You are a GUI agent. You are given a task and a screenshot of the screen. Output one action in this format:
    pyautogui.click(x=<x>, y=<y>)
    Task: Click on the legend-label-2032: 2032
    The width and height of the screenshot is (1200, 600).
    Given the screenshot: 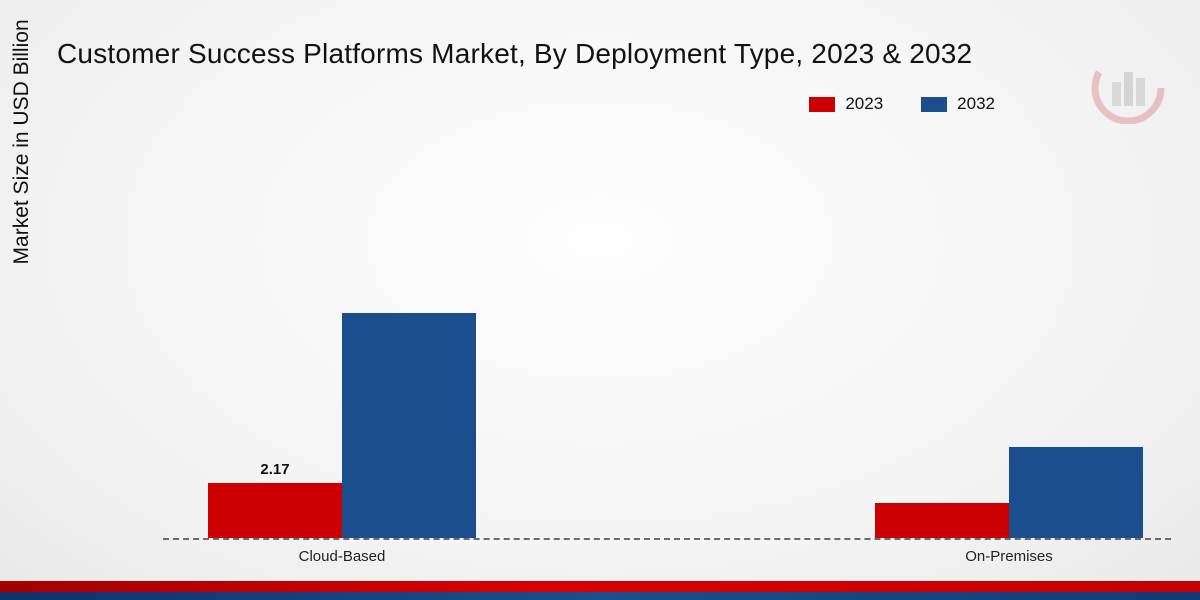 What is the action you would take?
    pyautogui.click(x=976, y=103)
    